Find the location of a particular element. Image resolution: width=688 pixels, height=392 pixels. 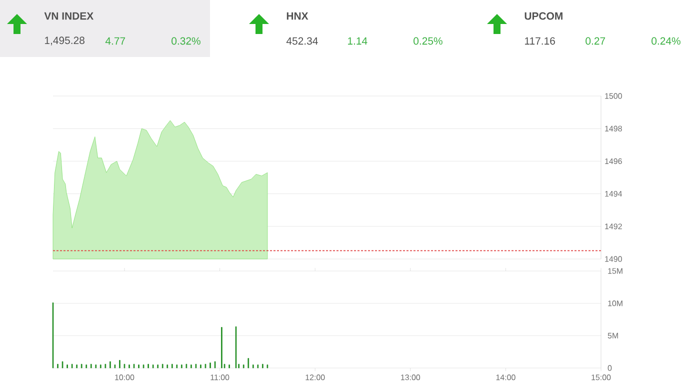

text: 0.32% is located at coordinates (186, 41).